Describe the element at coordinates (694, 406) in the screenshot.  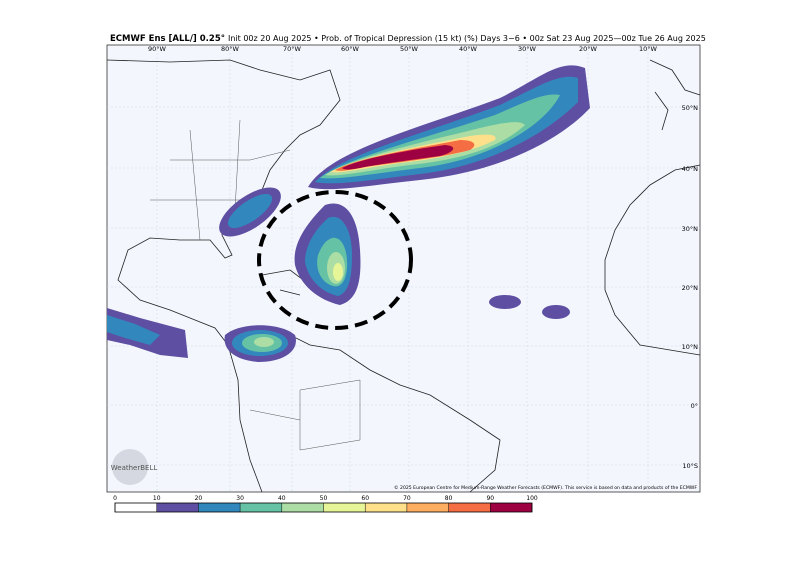
I see `lat-label: 0°` at that location.